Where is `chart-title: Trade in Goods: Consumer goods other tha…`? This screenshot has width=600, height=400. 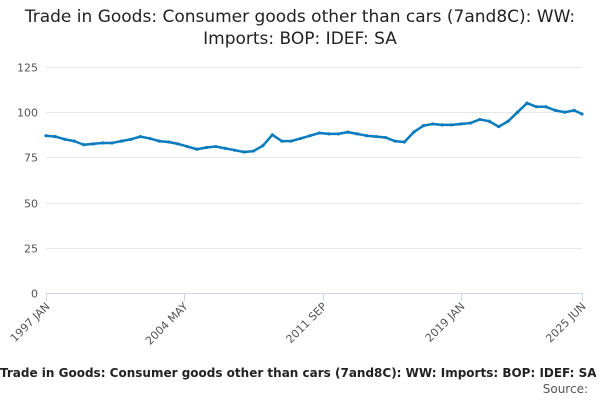
chart-title: Trade in Goods: Consumer goods other tha… is located at coordinates (300, 28).